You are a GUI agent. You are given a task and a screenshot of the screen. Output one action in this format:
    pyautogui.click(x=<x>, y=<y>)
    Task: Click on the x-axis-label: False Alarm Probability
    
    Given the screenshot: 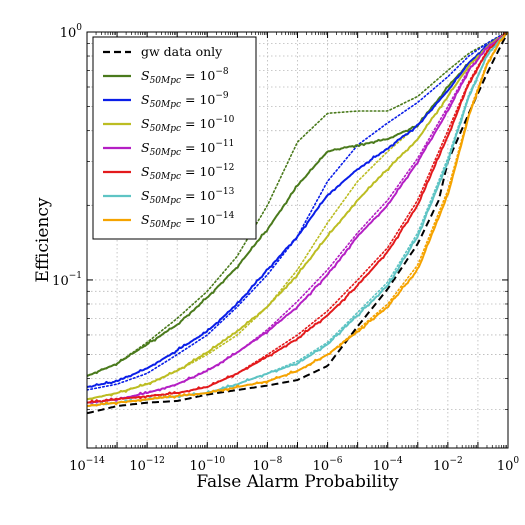 What is the action you would take?
    pyautogui.click(x=297, y=482)
    